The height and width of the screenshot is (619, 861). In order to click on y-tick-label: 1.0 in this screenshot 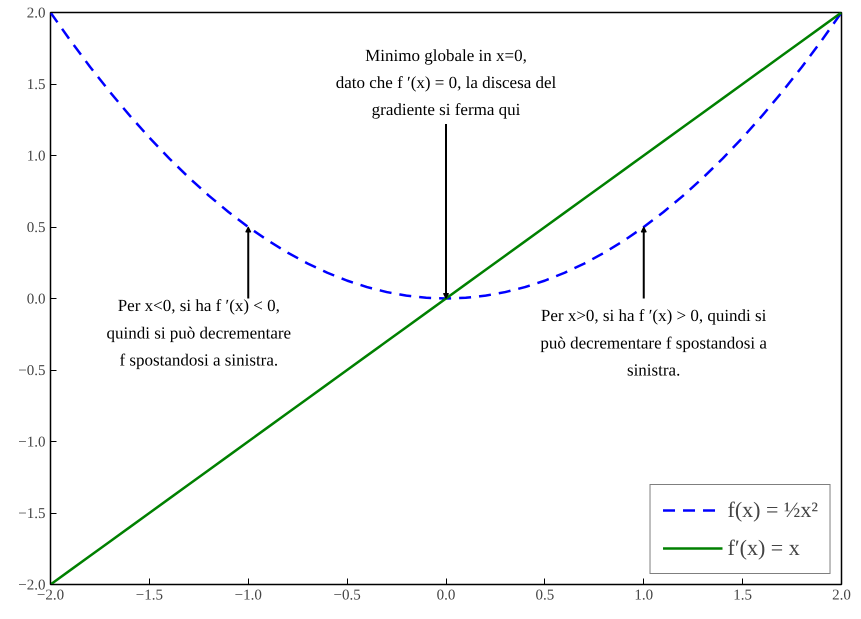, I will do `click(36, 156)`.